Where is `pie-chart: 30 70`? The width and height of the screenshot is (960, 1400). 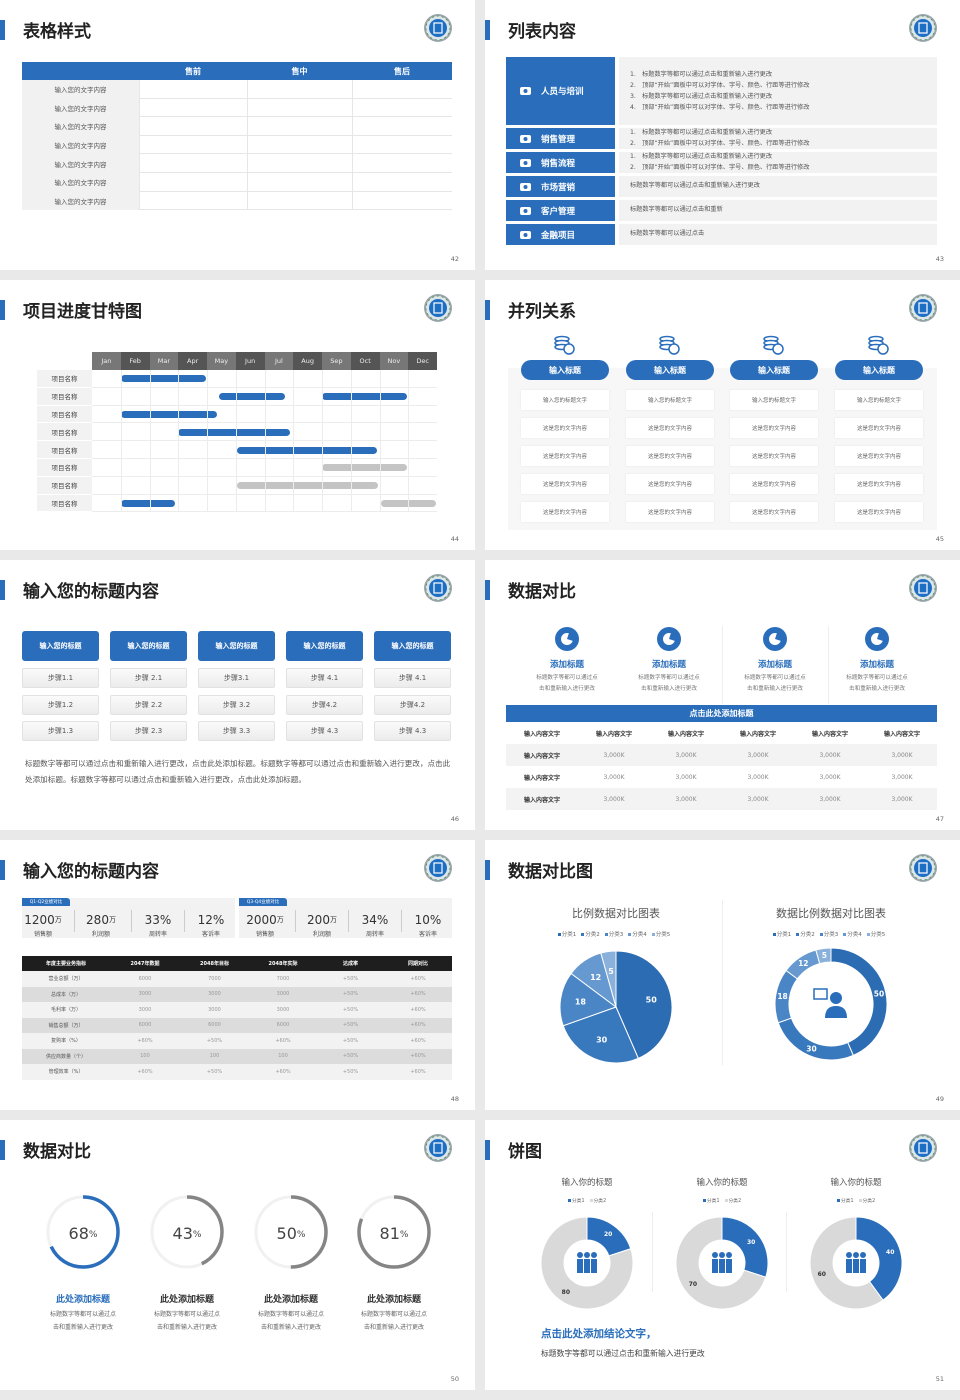
pie-chart: 30 70 is located at coordinates (722, 1263).